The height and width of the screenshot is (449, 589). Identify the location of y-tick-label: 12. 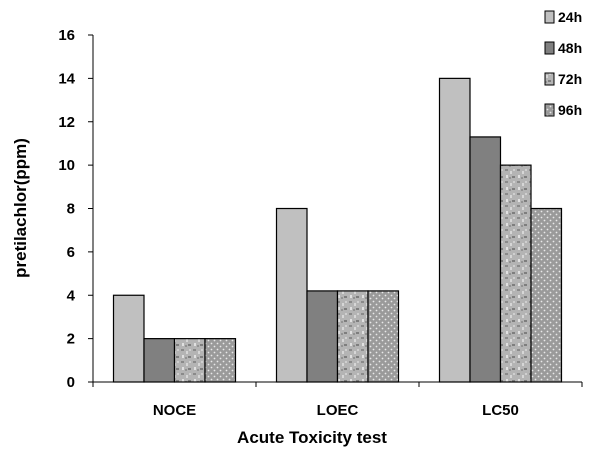
(66, 122).